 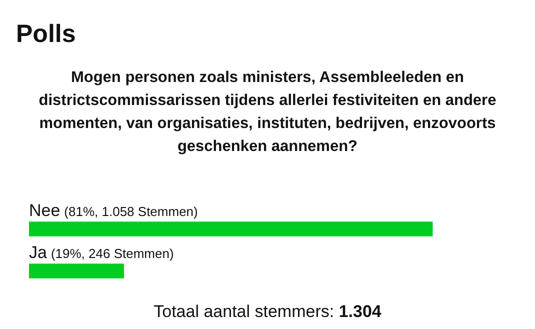 What do you see at coordinates (38, 252) in the screenshot?
I see `y-tick-label: Ja` at bounding box center [38, 252].